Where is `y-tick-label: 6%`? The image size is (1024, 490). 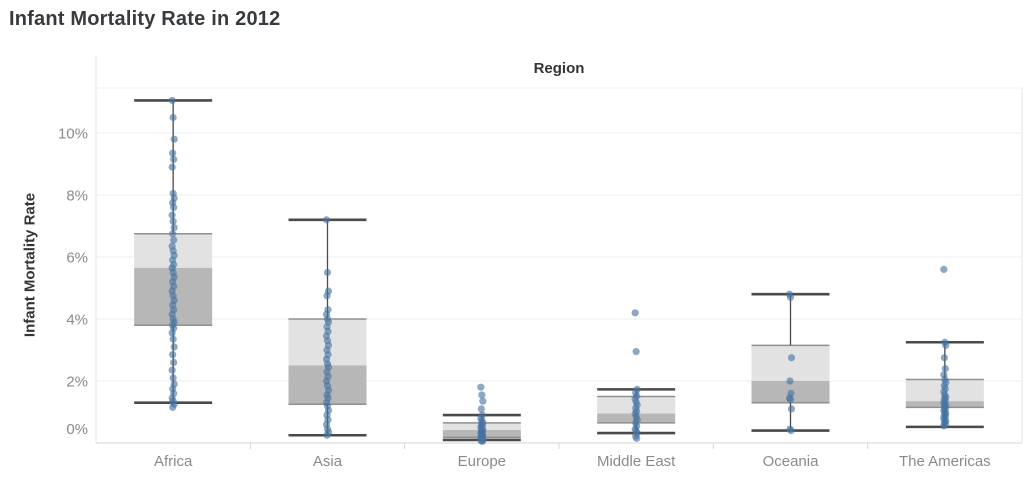
y-tick-label: 6% is located at coordinates (77, 257).